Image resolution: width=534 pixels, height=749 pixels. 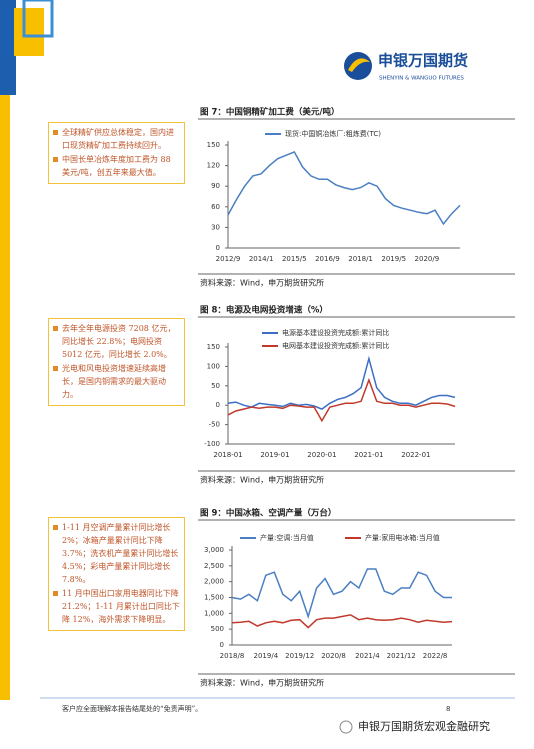 I want to click on x-tick-label: 2022/8, so click(x=435, y=656).